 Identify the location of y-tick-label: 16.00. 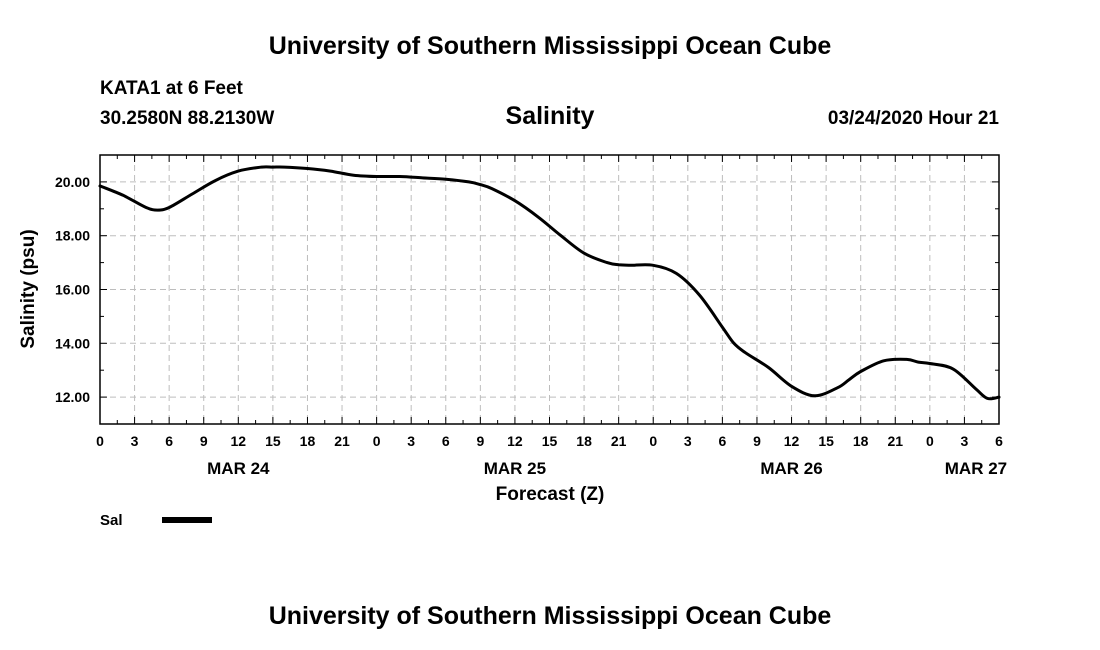
(72, 290).